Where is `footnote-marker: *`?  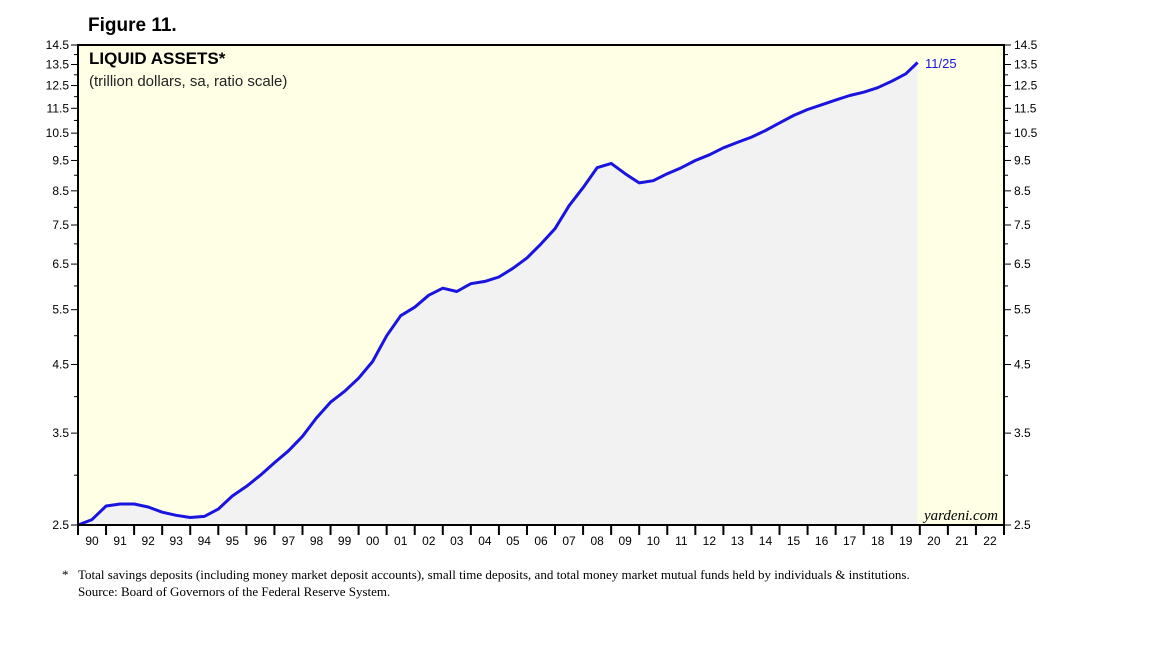
footnote-marker: * is located at coordinates (65, 574).